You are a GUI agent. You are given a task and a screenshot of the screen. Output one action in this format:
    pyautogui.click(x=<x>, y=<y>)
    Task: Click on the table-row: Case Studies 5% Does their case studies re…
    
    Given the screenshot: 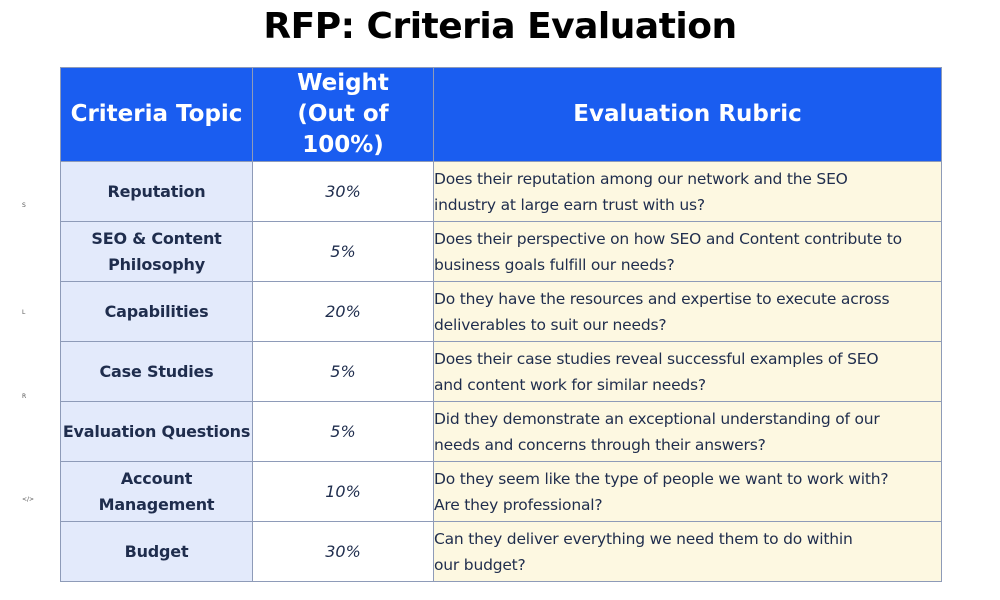 What is the action you would take?
    pyautogui.click(x=501, y=371)
    